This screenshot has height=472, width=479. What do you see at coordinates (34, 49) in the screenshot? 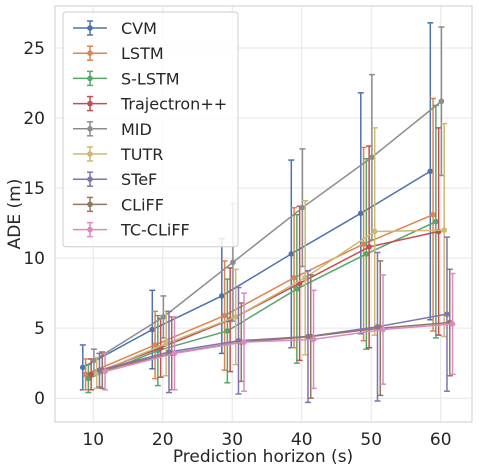
I see `y-tick-label: 25` at bounding box center [34, 49].